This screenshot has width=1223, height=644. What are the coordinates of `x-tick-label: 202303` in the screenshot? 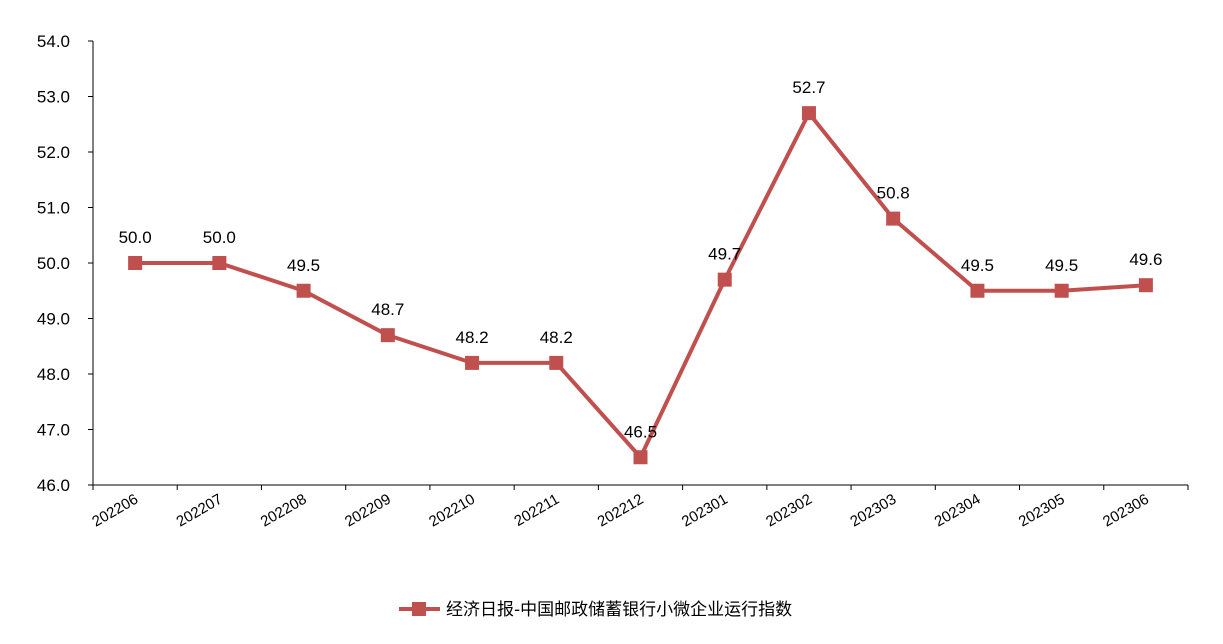 It's located at (873, 511).